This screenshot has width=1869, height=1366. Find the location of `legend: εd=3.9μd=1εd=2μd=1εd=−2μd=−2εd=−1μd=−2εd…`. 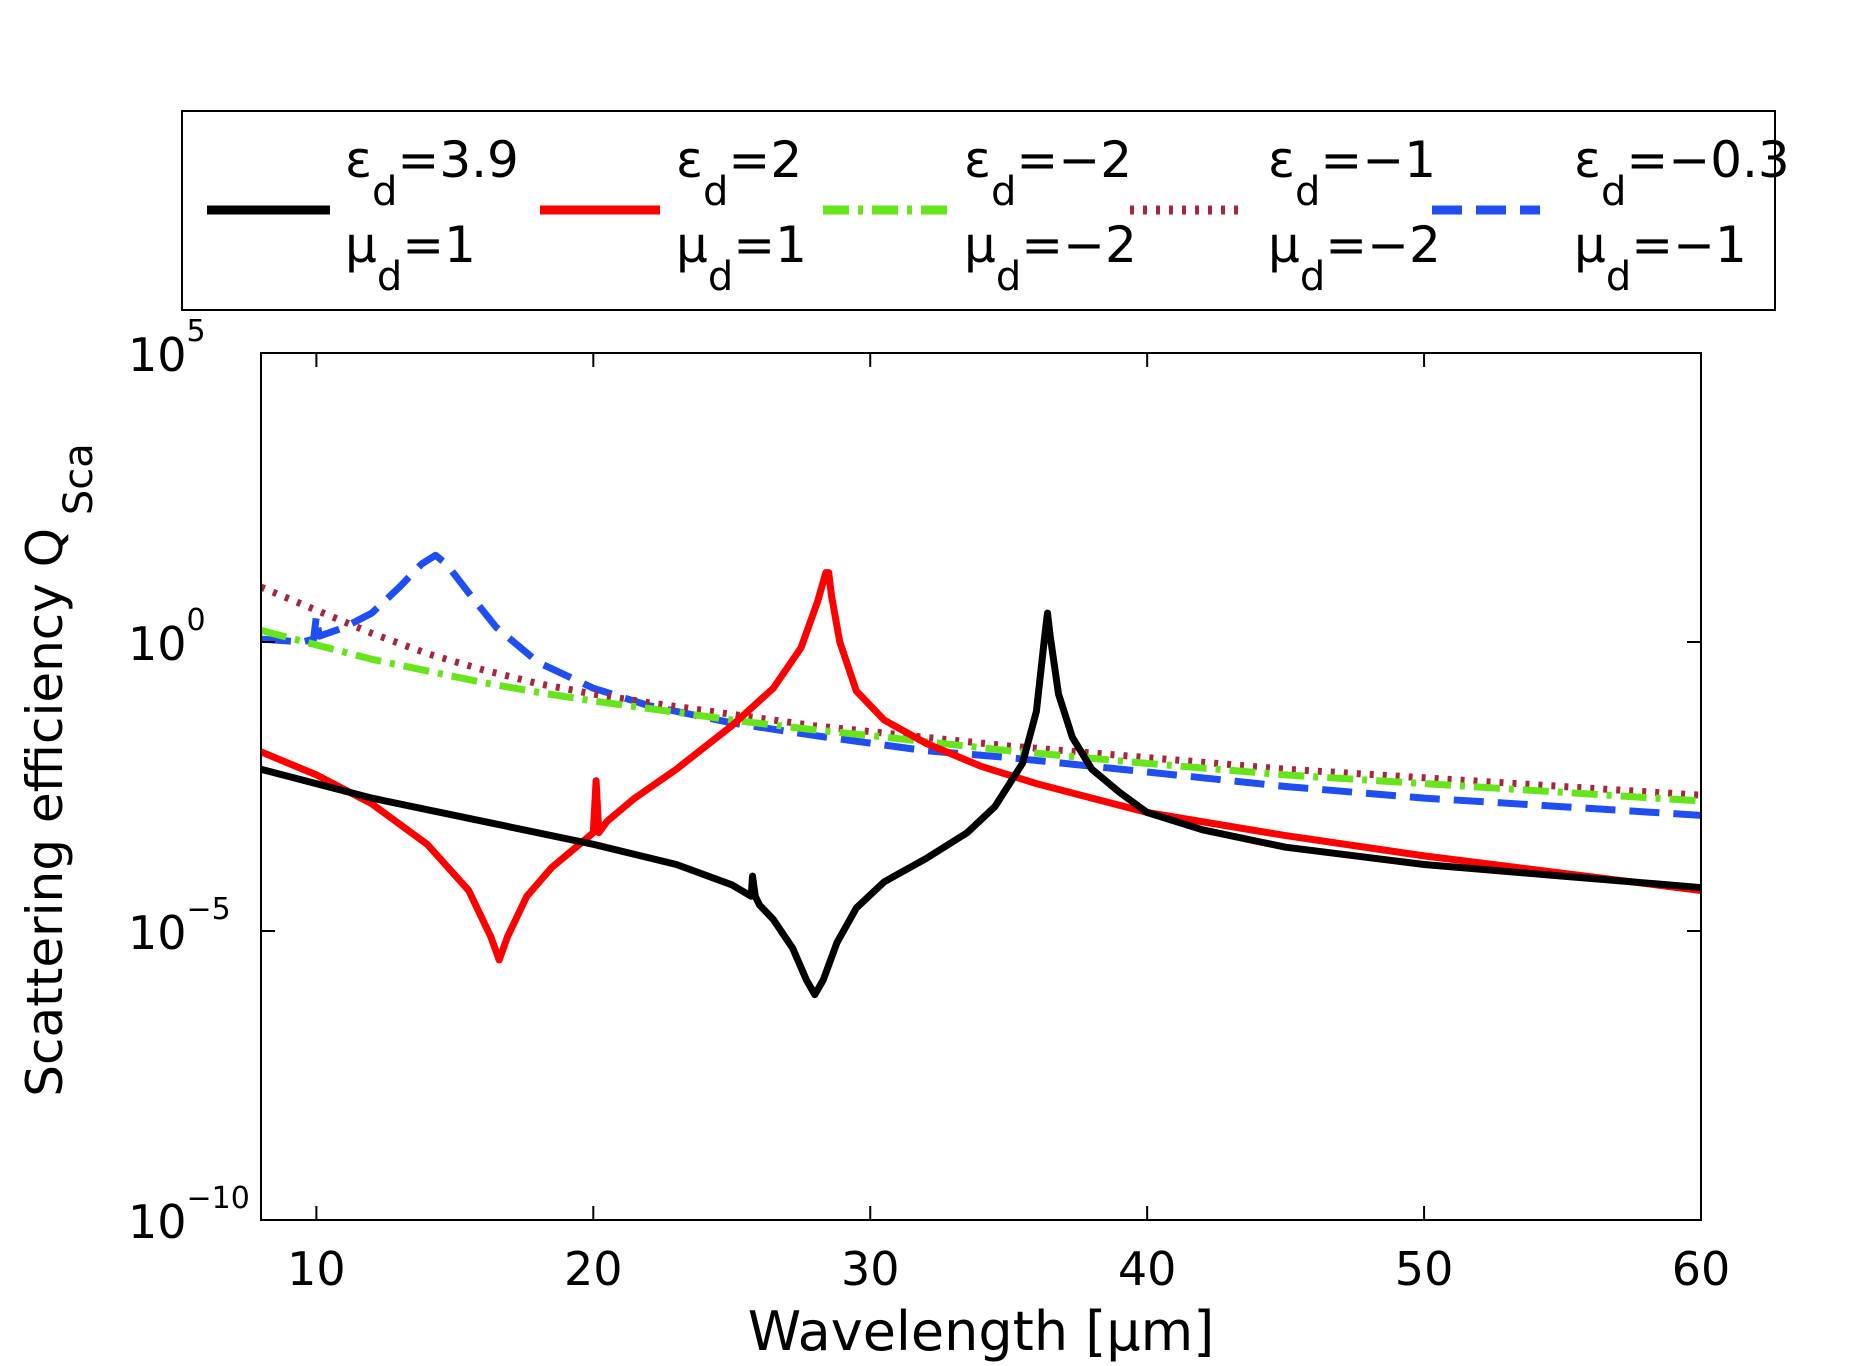

legend: εd=3.9μd=1εd=2μd=1εd=−2μd=−2εd=−1μd=−2εd… is located at coordinates (985, 210).